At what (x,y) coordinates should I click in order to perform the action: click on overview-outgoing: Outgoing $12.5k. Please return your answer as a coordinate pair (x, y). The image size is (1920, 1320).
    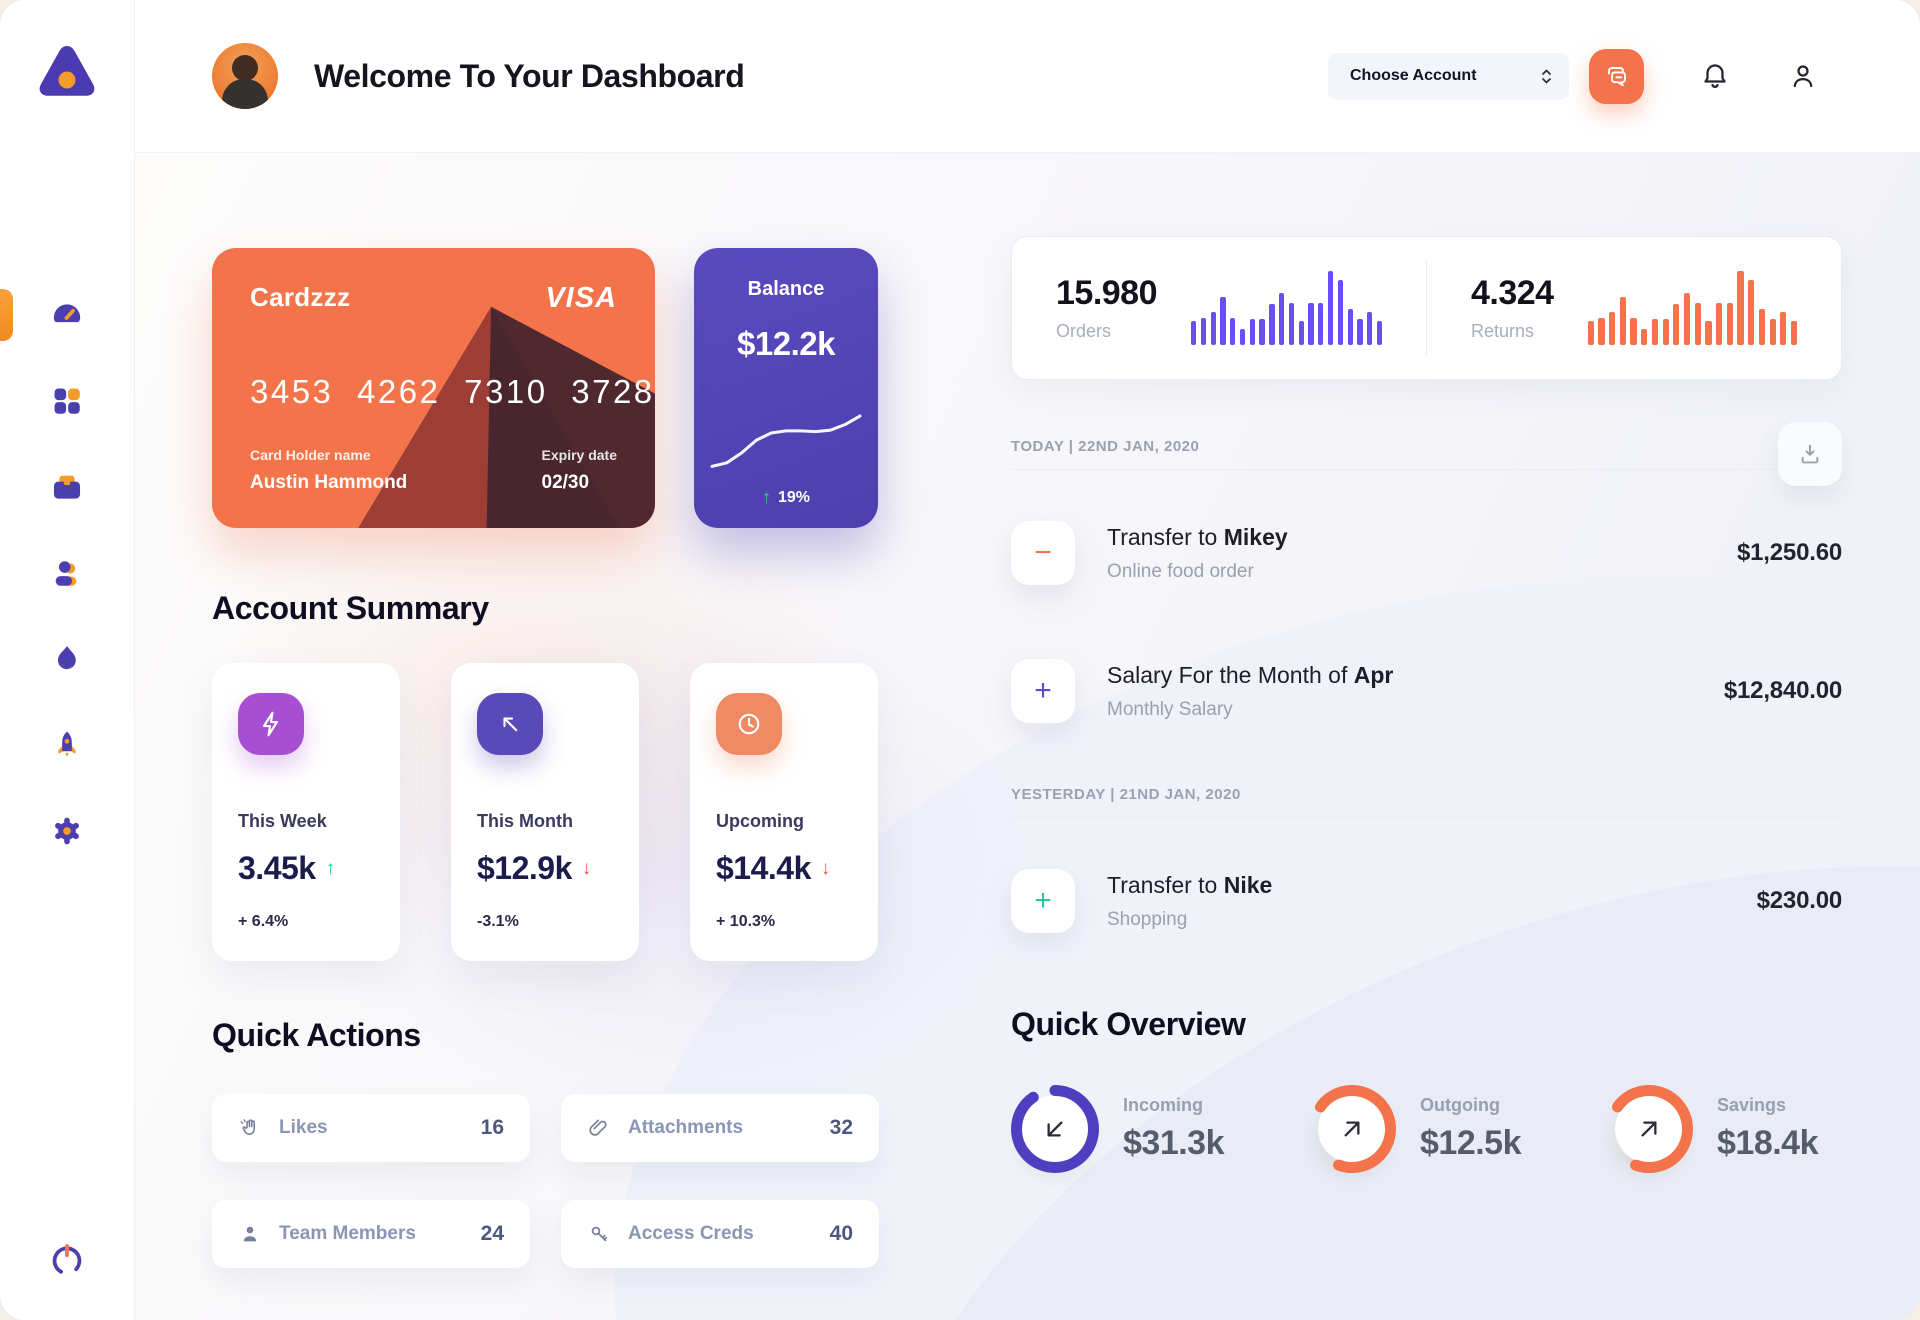
    Looking at the image, I should click on (1415, 1129).